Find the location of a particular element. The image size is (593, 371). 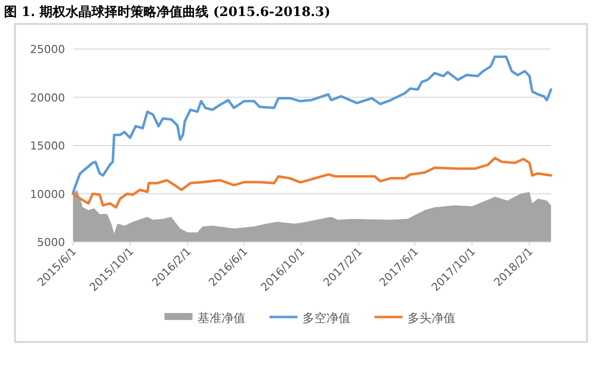

legend-label: 多头净值 is located at coordinates (432, 318).